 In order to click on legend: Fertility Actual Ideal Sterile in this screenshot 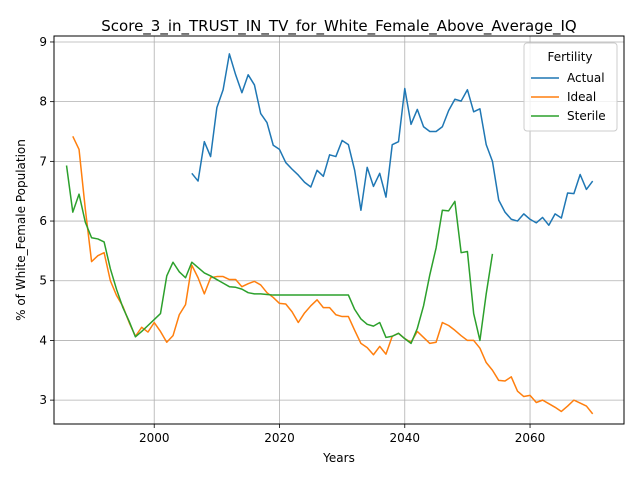, I will do `click(570, 87)`.